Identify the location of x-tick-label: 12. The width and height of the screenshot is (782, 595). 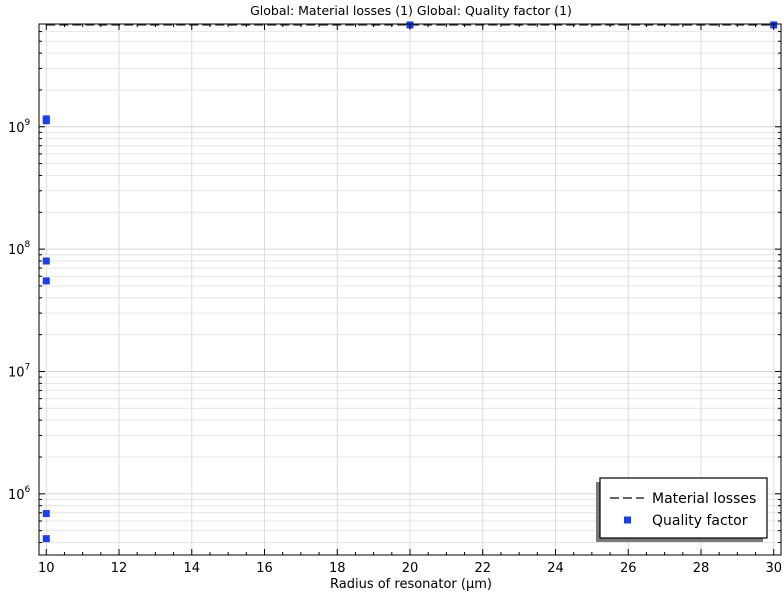
(119, 568).